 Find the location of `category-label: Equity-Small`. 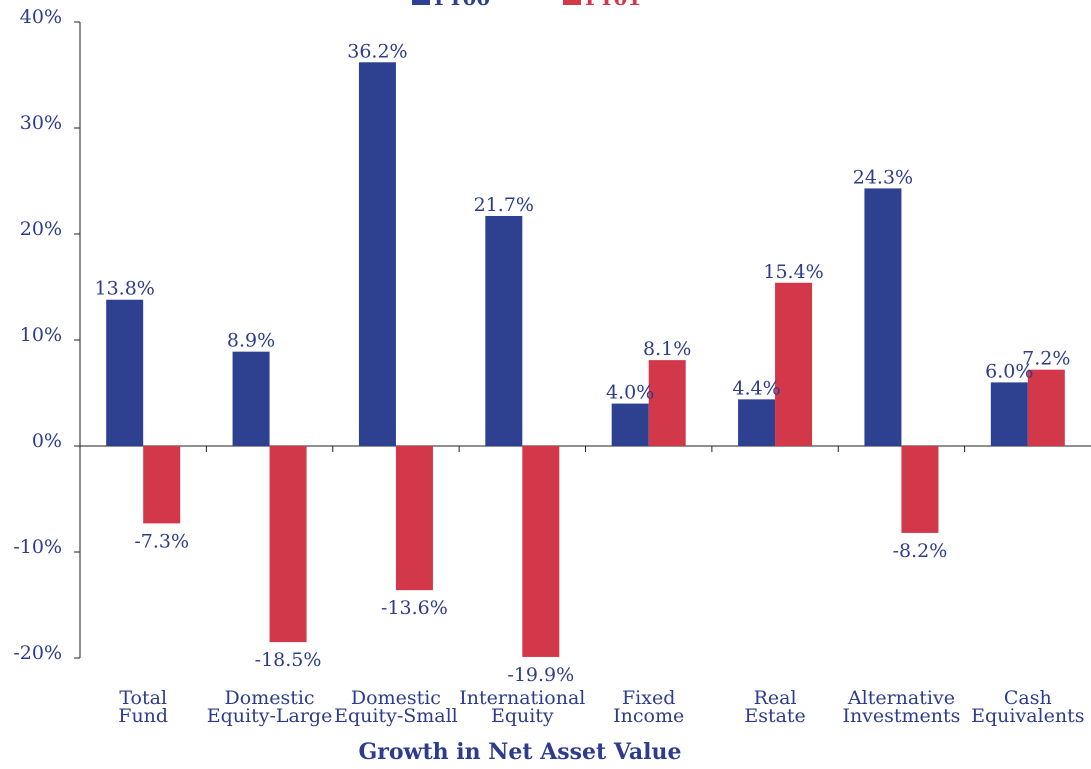

category-label: Equity-Small is located at coordinates (396, 716).